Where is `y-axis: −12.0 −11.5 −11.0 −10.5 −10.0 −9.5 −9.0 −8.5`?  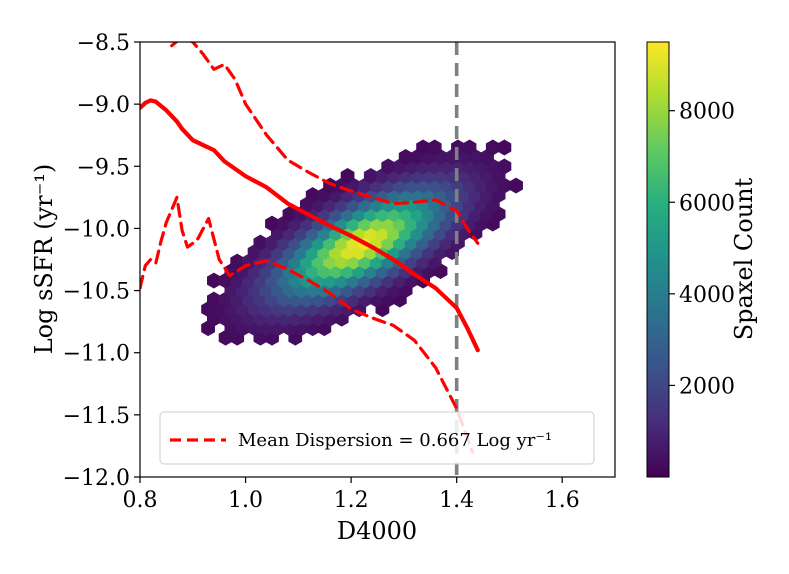
y-axis: −12.0 −11.5 −11.0 −10.5 −10.0 −9.5 −9.0 −8.5 is located at coordinates (101, 261).